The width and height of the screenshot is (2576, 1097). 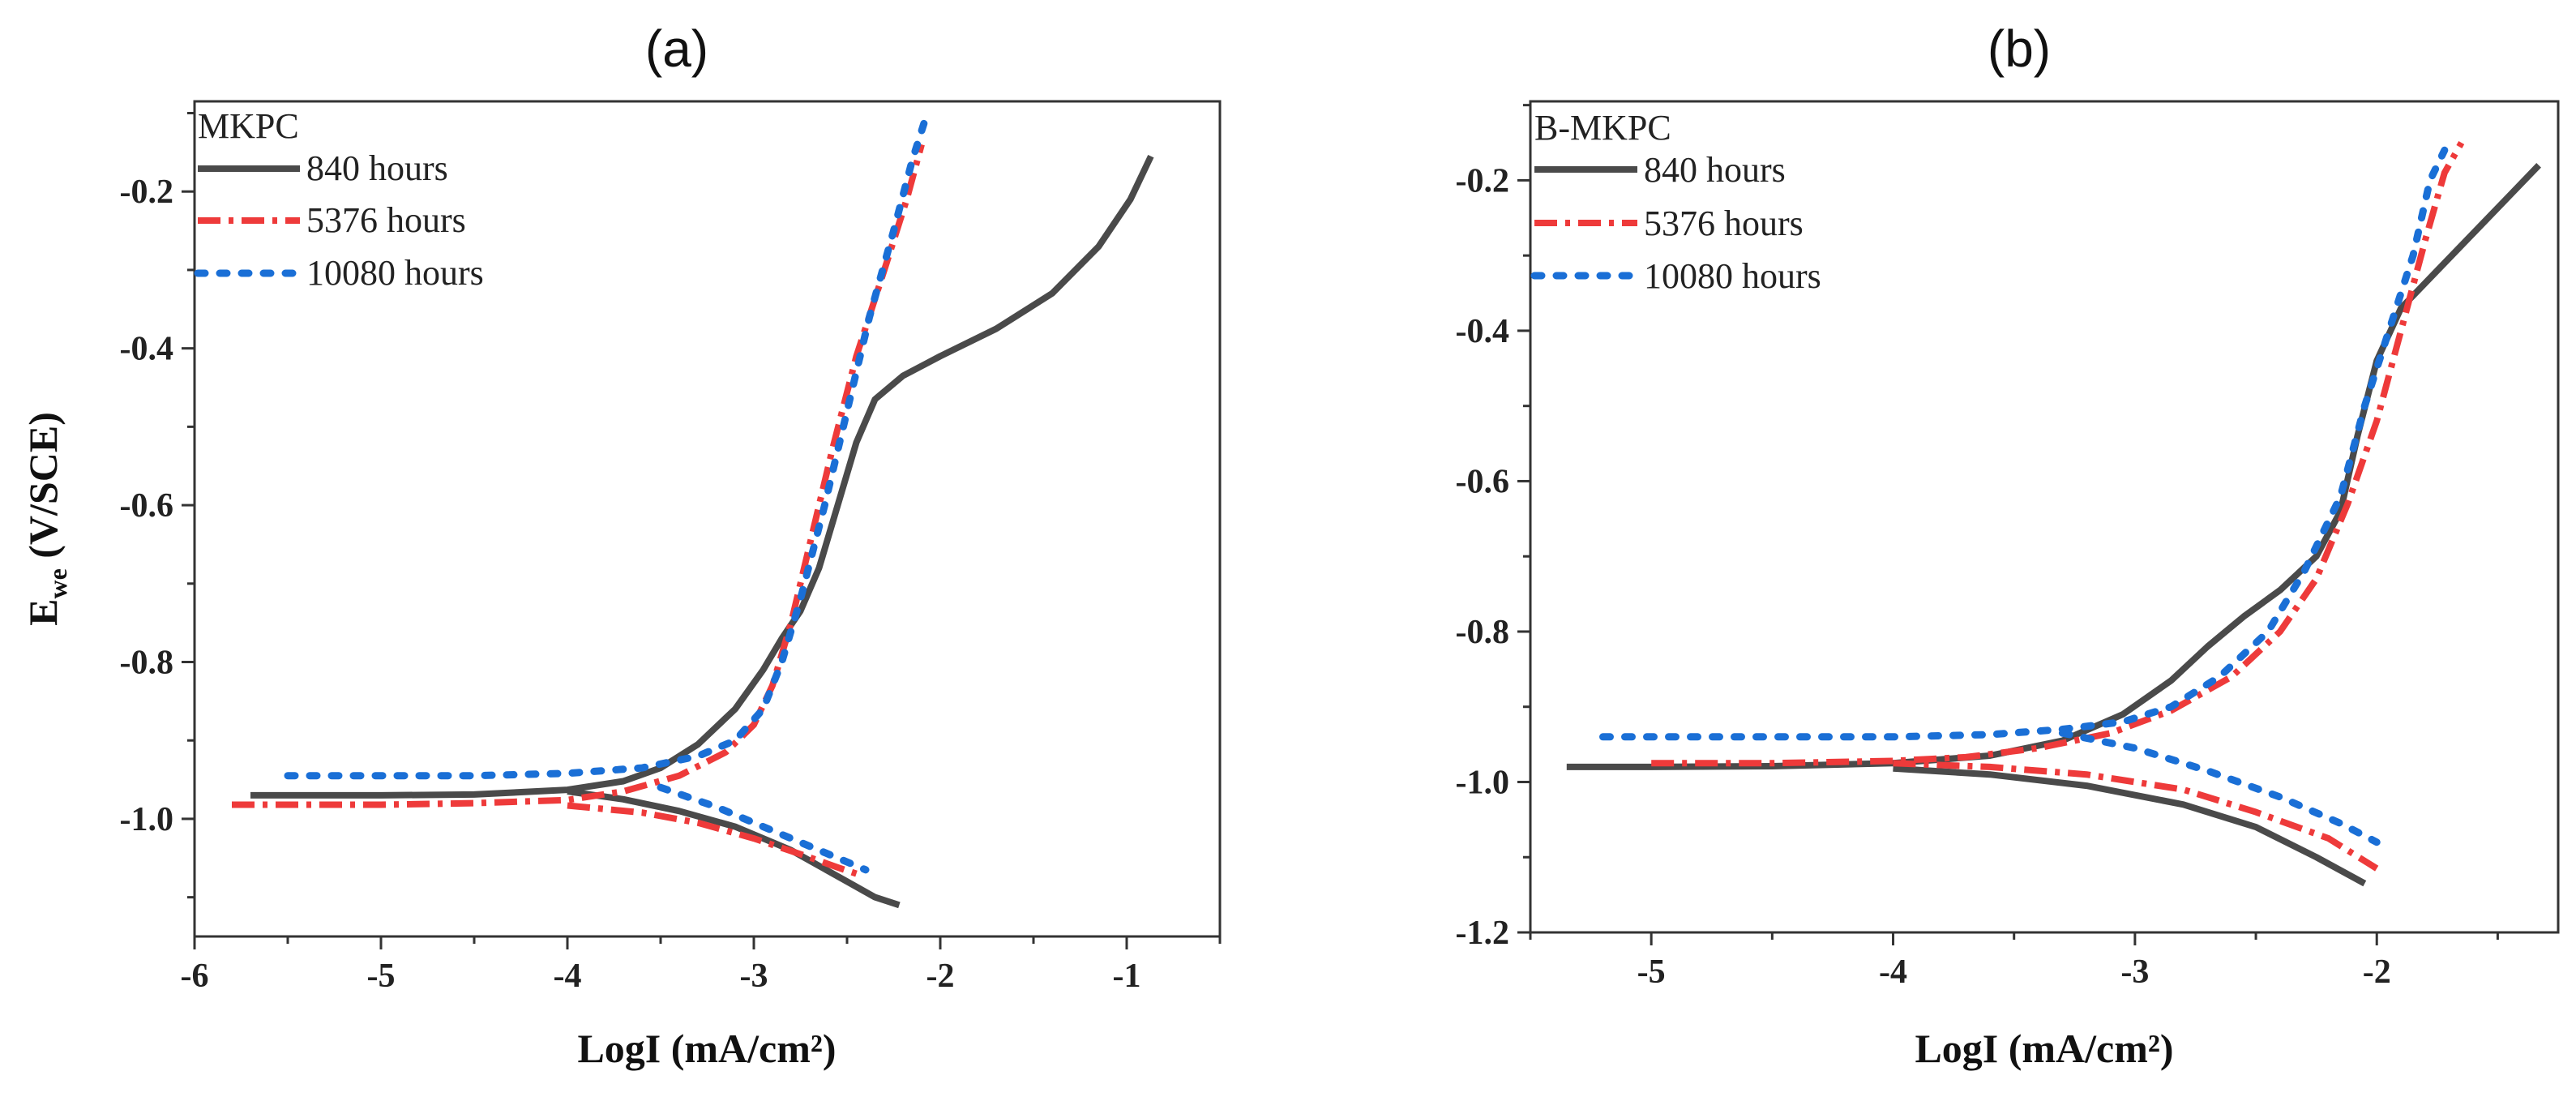 What do you see at coordinates (1715, 170) in the screenshot?
I see `panel-b-legend-label-840: 840 hours` at bounding box center [1715, 170].